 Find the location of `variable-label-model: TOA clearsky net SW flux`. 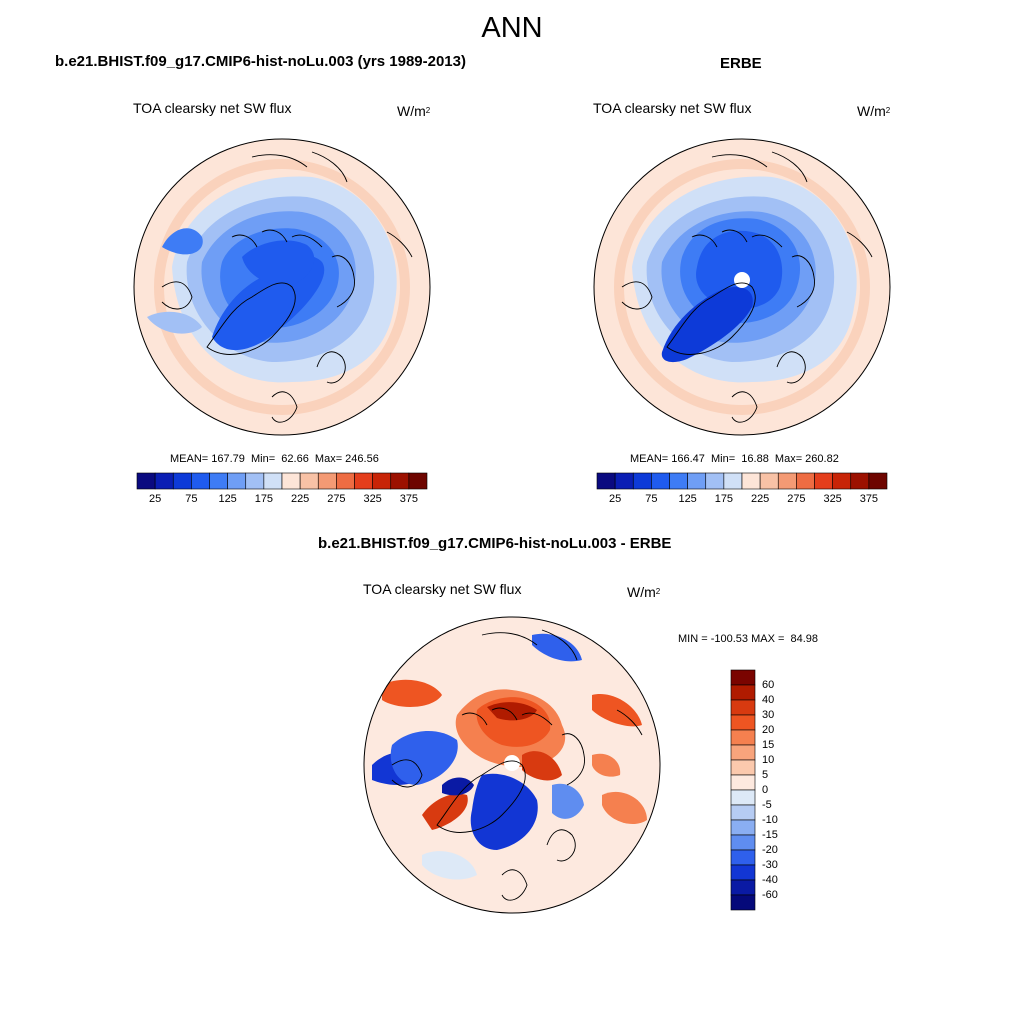

variable-label-model: TOA clearsky net SW flux is located at coordinates (212, 108).